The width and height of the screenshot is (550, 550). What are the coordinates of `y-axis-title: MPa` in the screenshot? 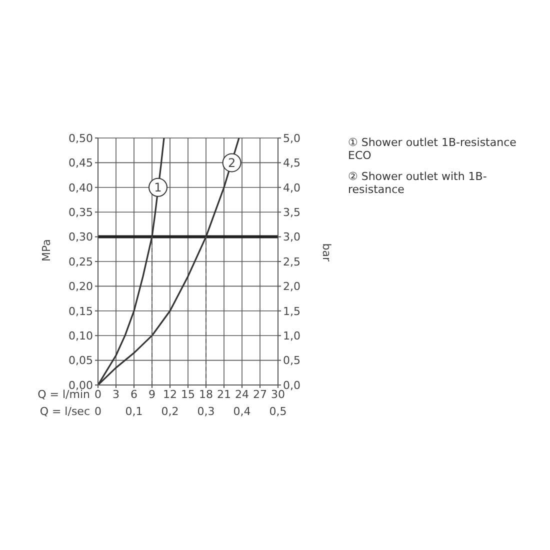 It's located at (46, 250).